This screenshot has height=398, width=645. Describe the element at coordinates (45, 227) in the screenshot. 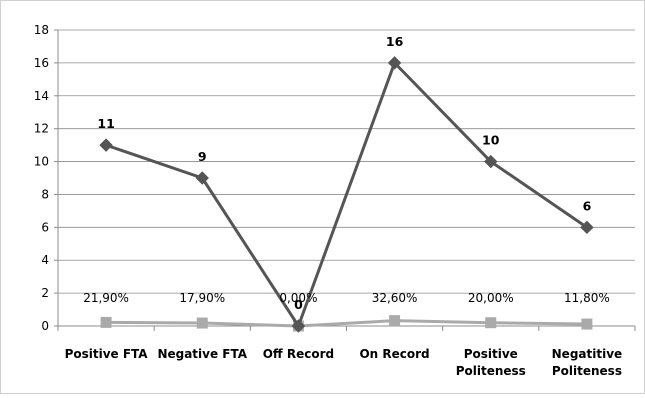

I see `y-tick-label: 6` at that location.